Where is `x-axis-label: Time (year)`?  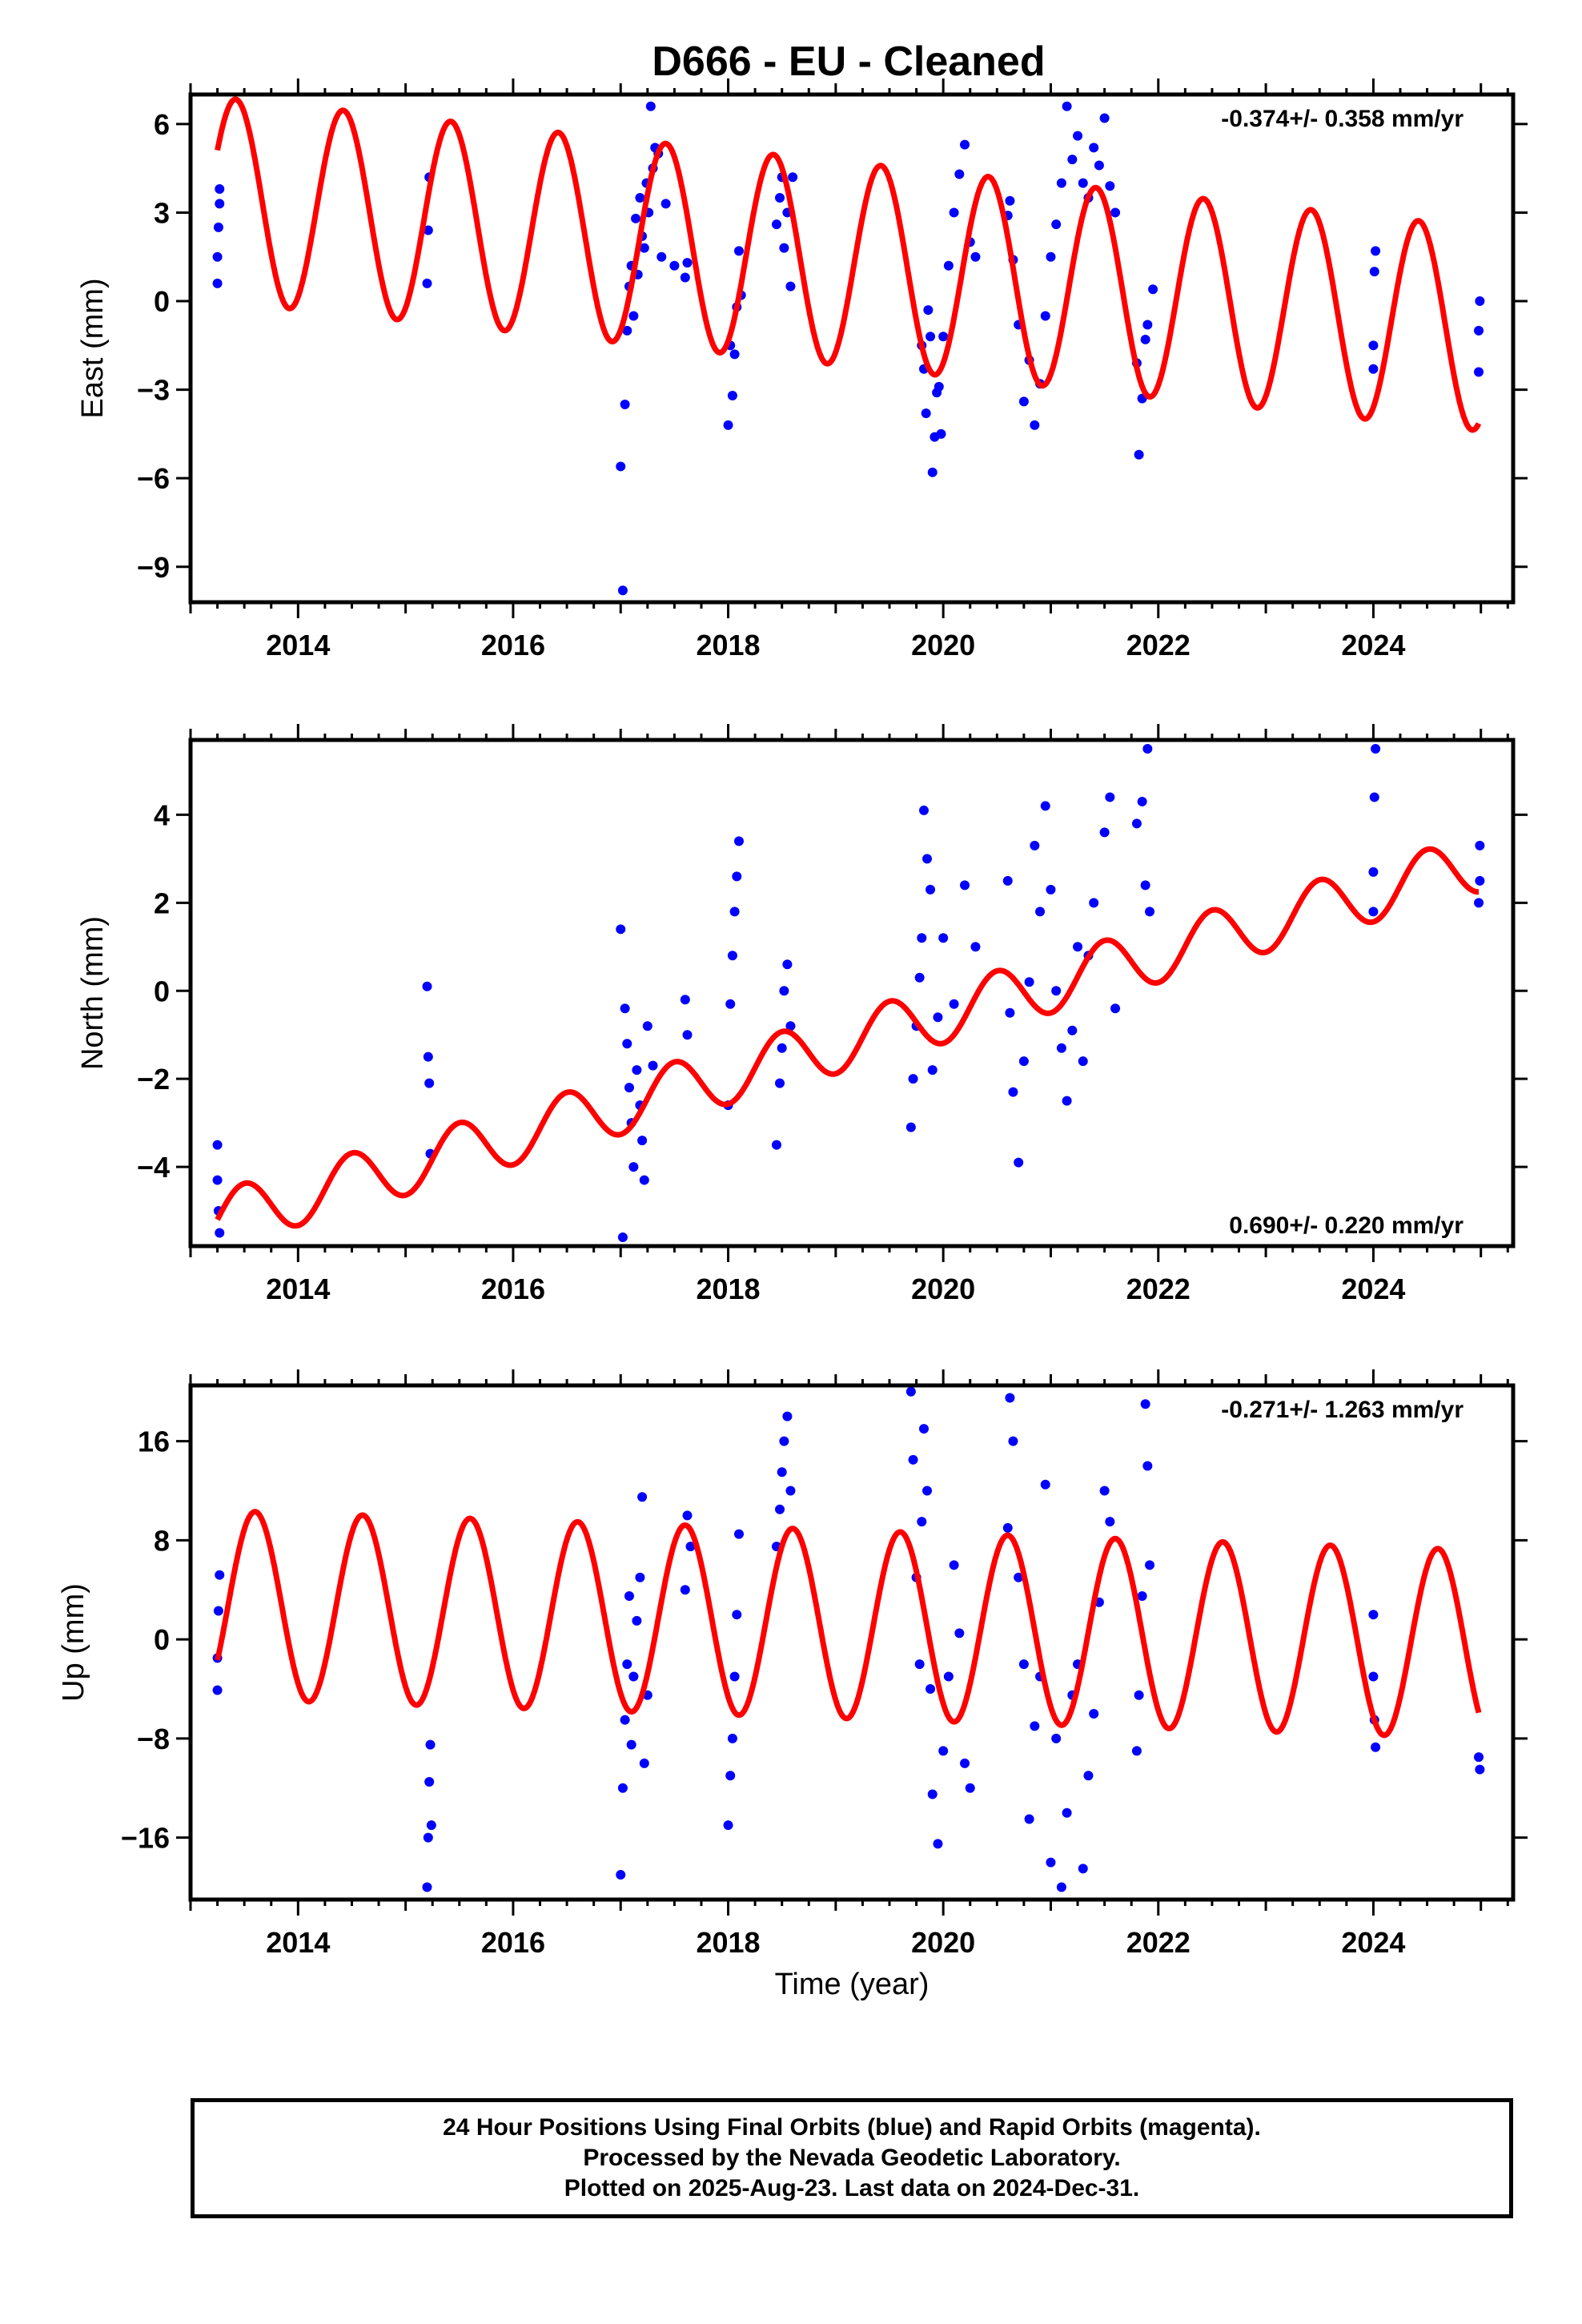
x-axis-label: Time (year) is located at coordinates (852, 1984).